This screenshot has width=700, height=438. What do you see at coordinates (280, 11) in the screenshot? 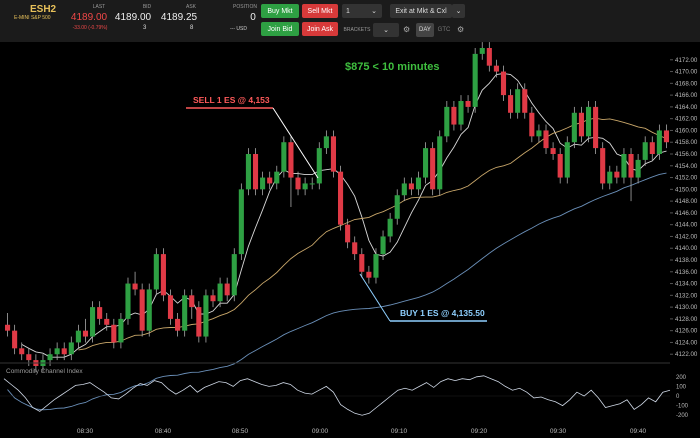
I see `buy-market-button: Buy Mkt` at bounding box center [280, 11].